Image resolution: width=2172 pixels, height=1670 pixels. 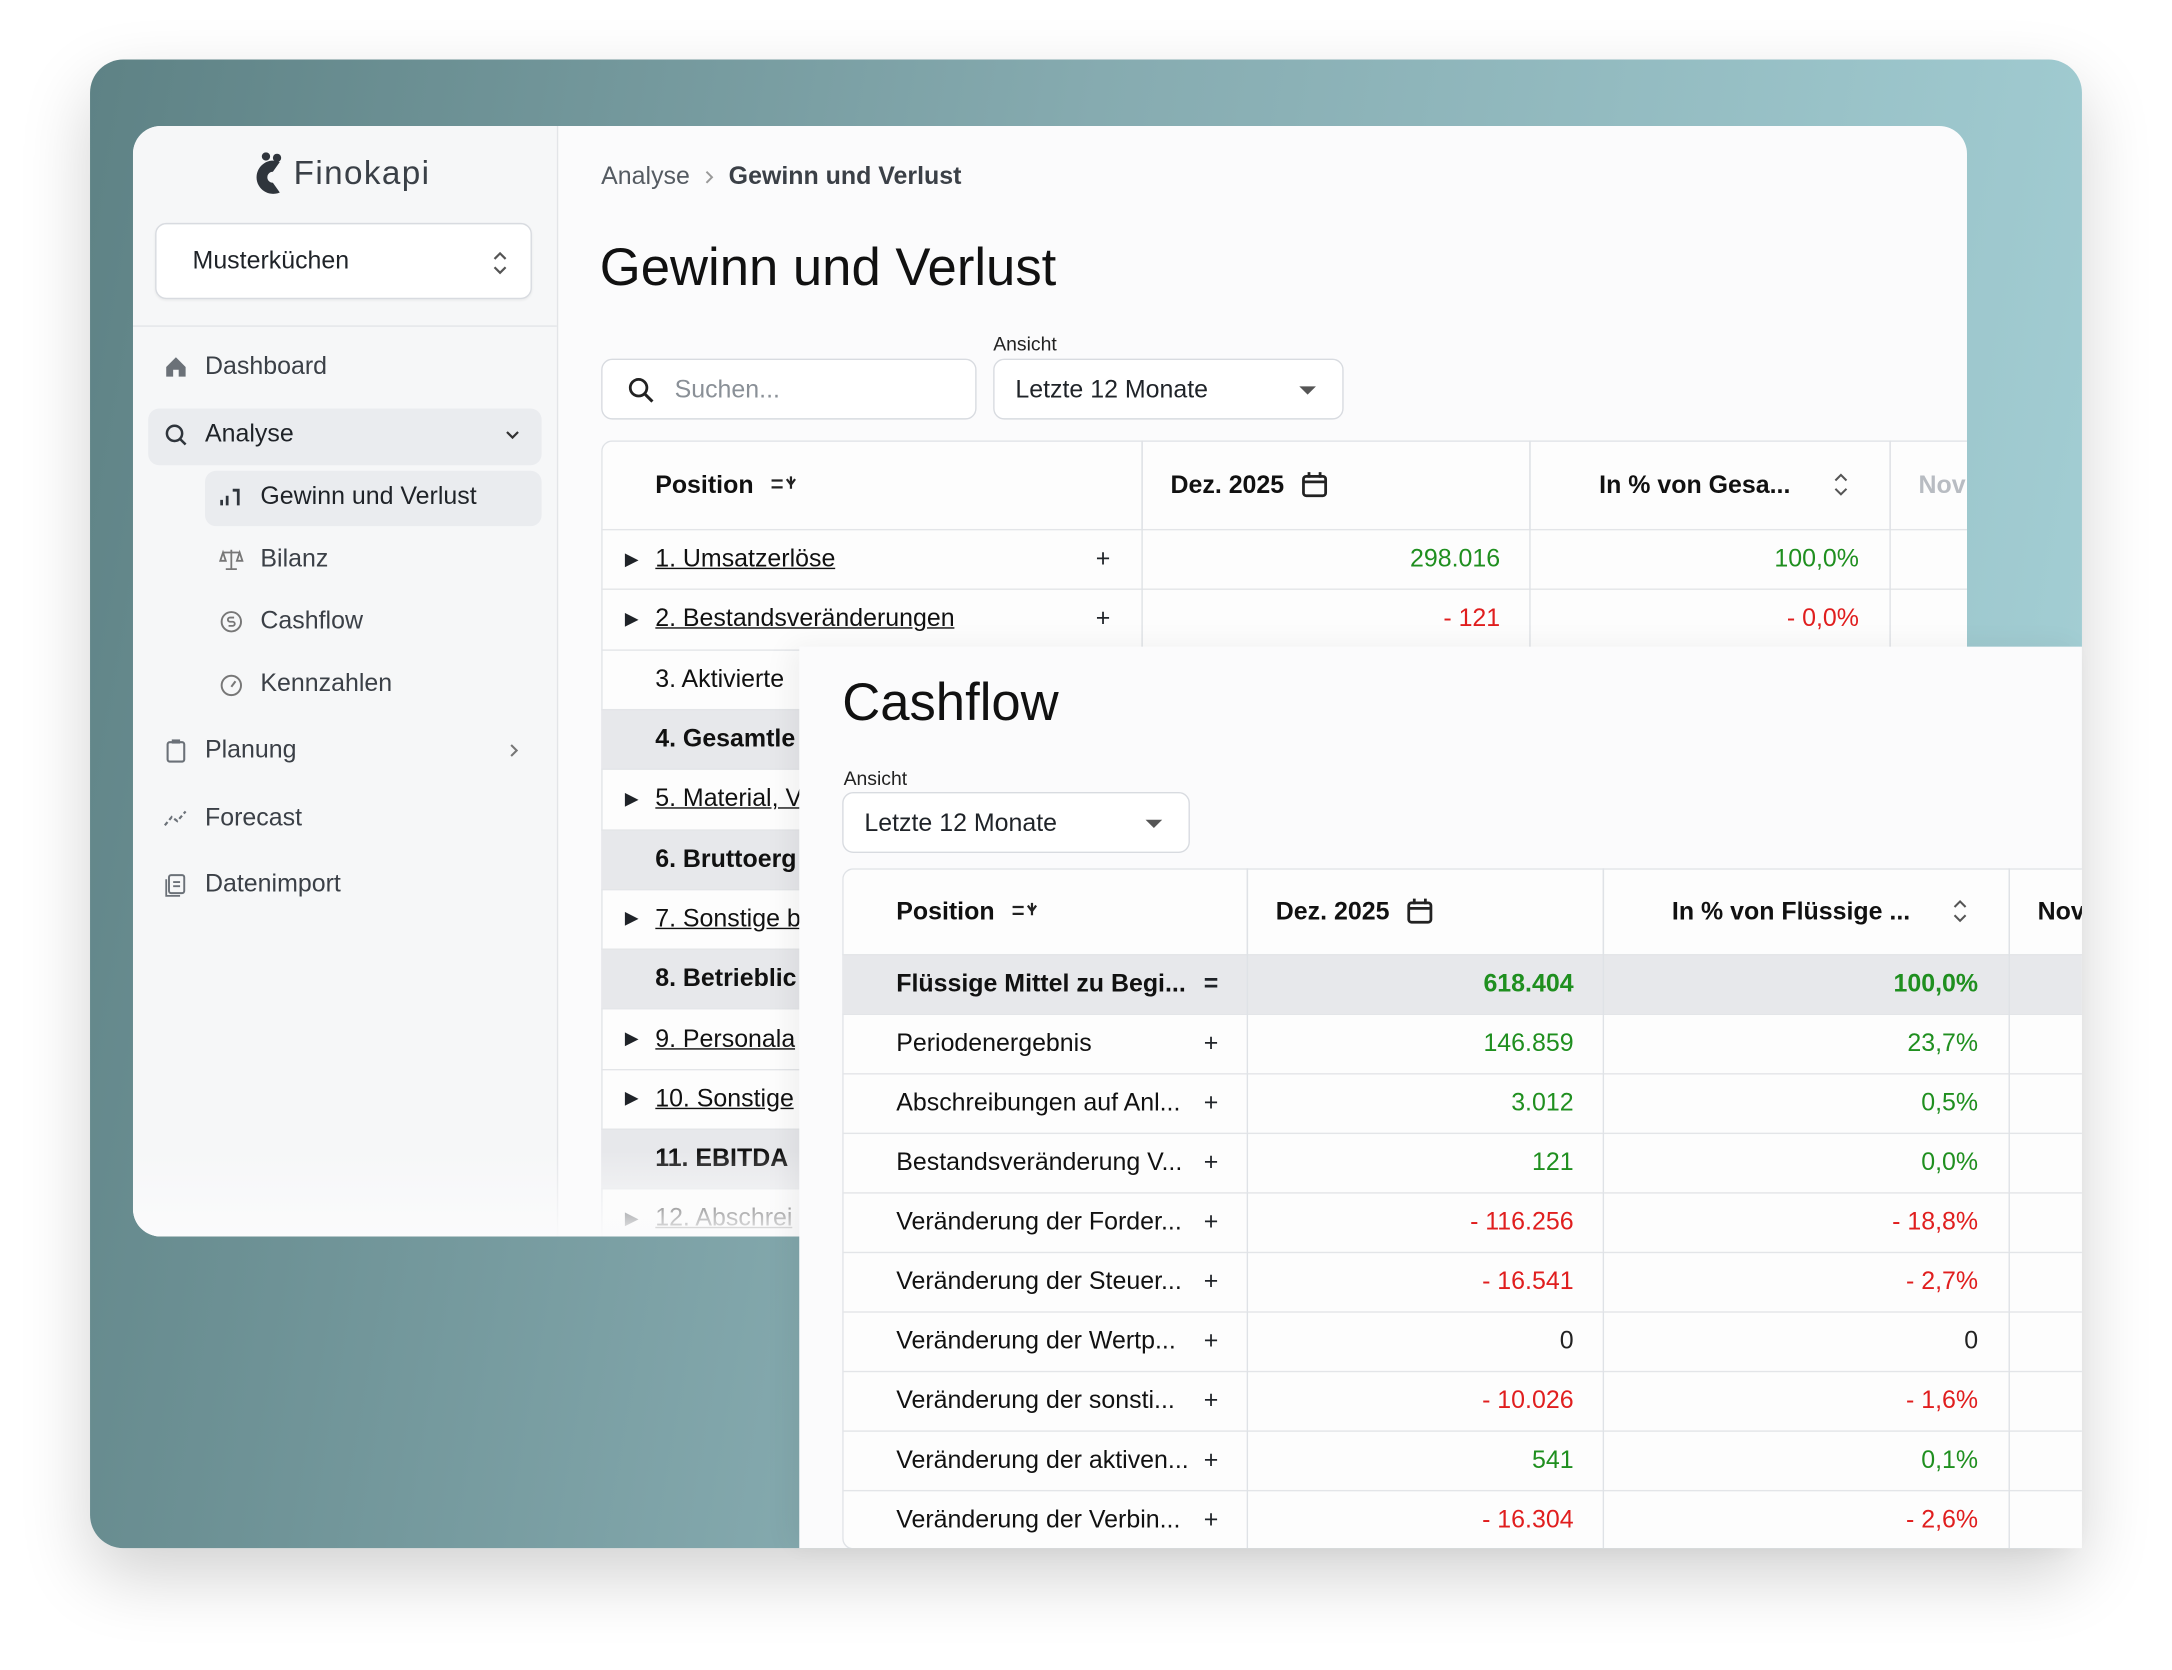 I want to click on value-cell: - 116.256, so click(x=1522, y=1221).